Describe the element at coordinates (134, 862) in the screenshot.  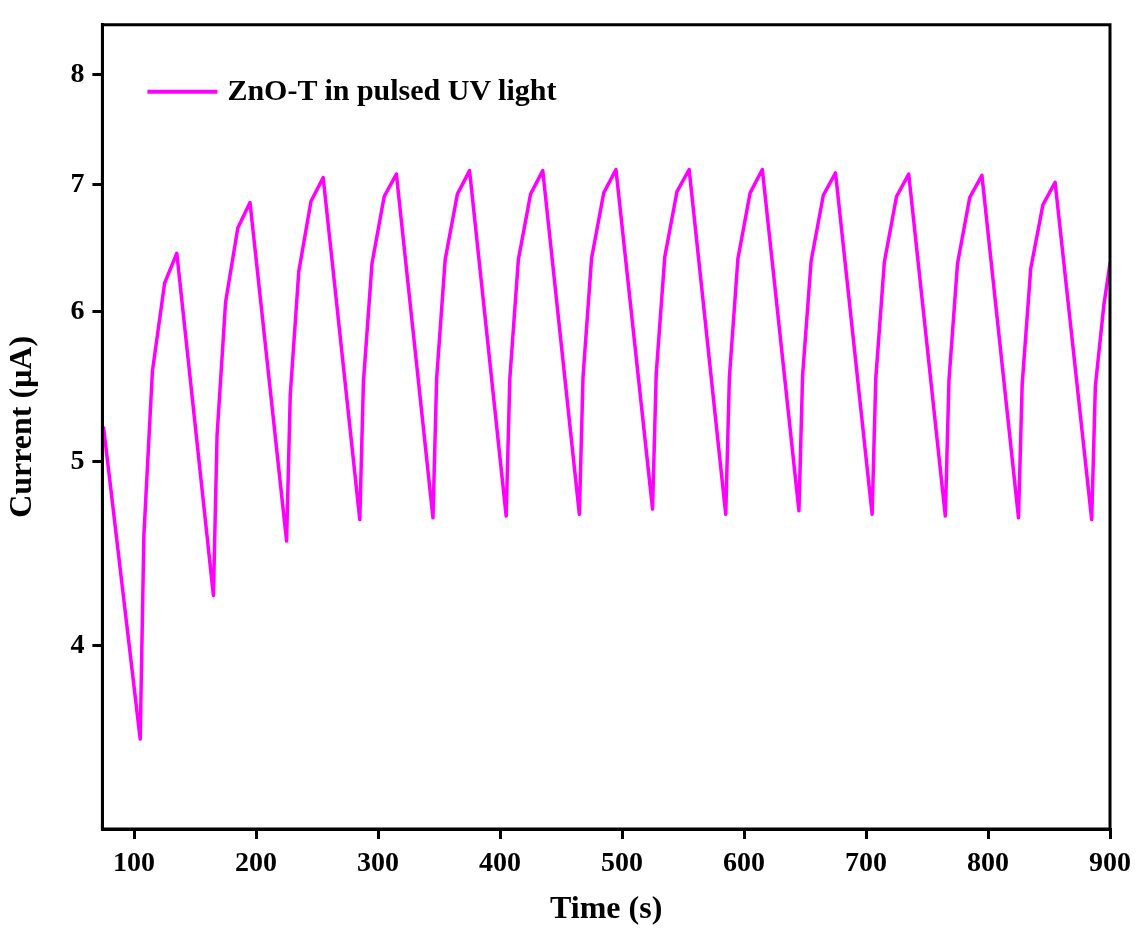
I see `x-tick-label: 100` at that location.